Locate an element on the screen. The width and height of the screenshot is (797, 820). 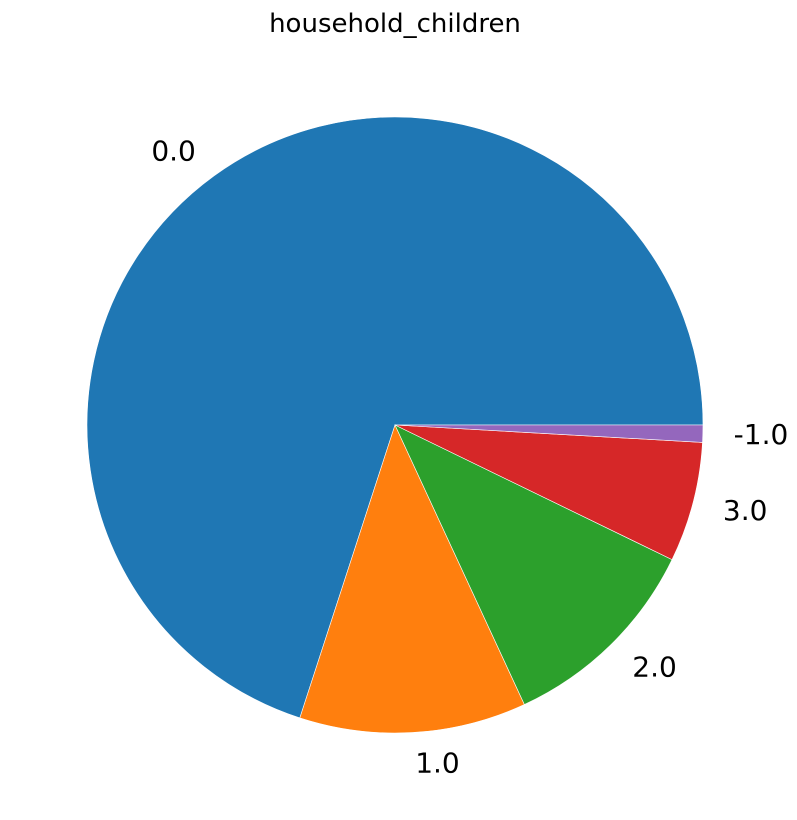
pie-label-3.0: 3.0 is located at coordinates (745, 510).